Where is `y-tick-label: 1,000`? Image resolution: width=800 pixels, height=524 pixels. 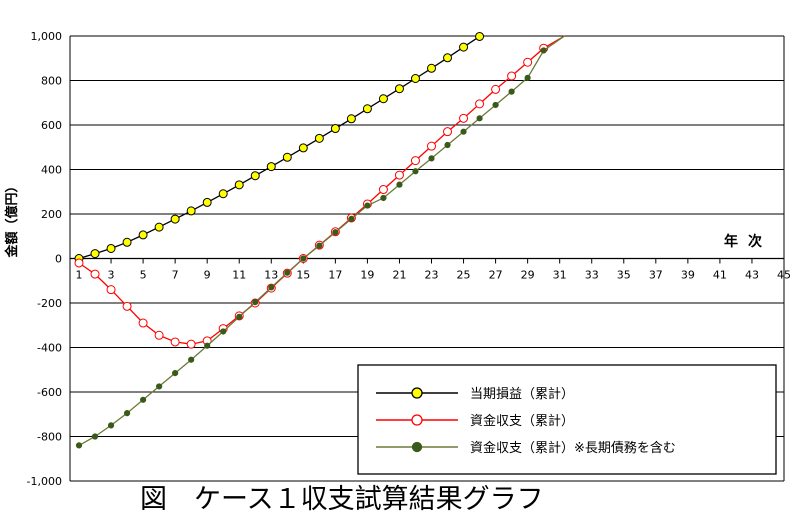
y-tick-label: 1,000 is located at coordinates (47, 36).